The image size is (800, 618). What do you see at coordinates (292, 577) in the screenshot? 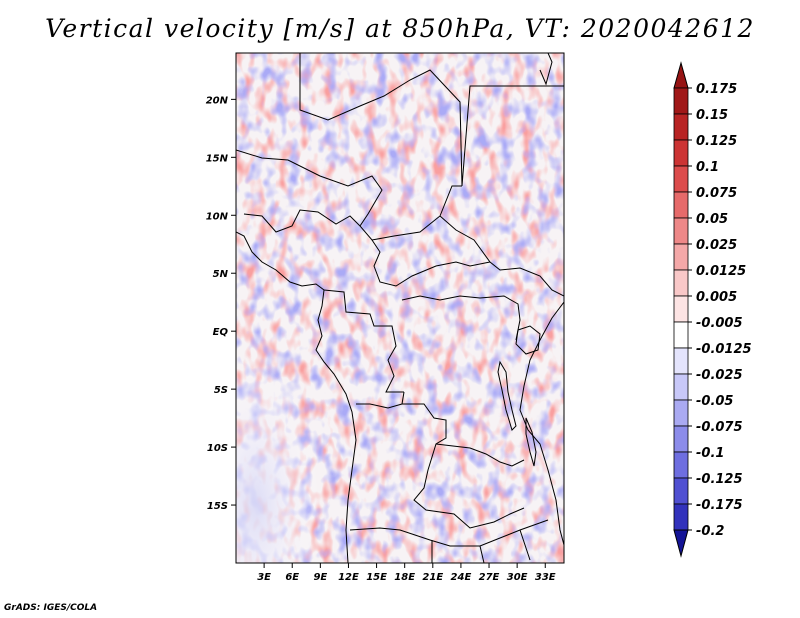
I see `x-tick-label: 6E` at bounding box center [292, 577].